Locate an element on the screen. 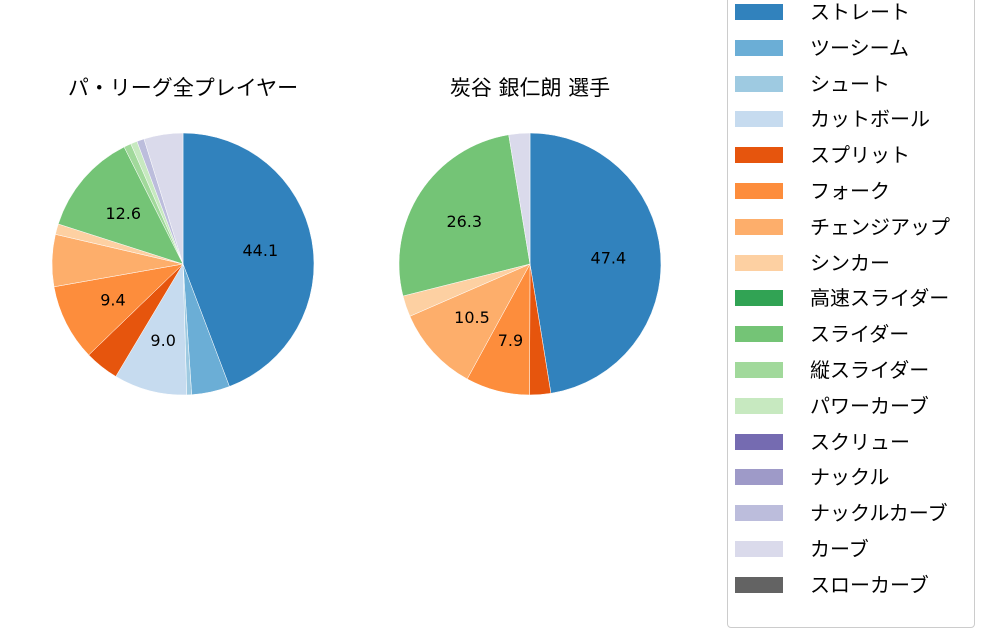  slice-value-label: 26.3 is located at coordinates (464, 221).